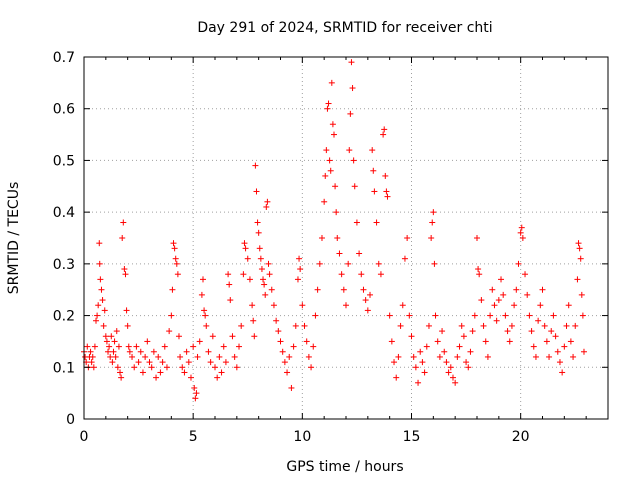  I want to click on y-tick-label: 0.7, so click(64, 58).